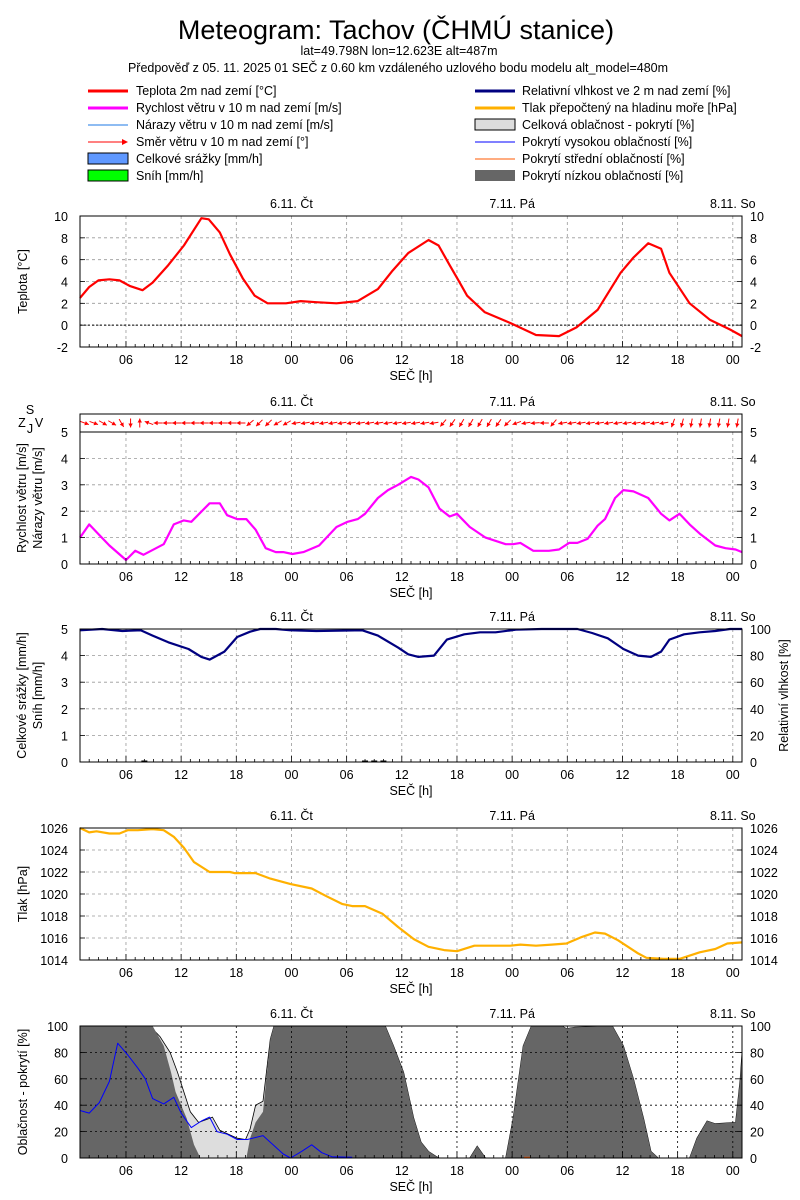 The width and height of the screenshot is (800, 1200). What do you see at coordinates (61, 1106) in the screenshot?
I see `y-tick-label: 40` at bounding box center [61, 1106].